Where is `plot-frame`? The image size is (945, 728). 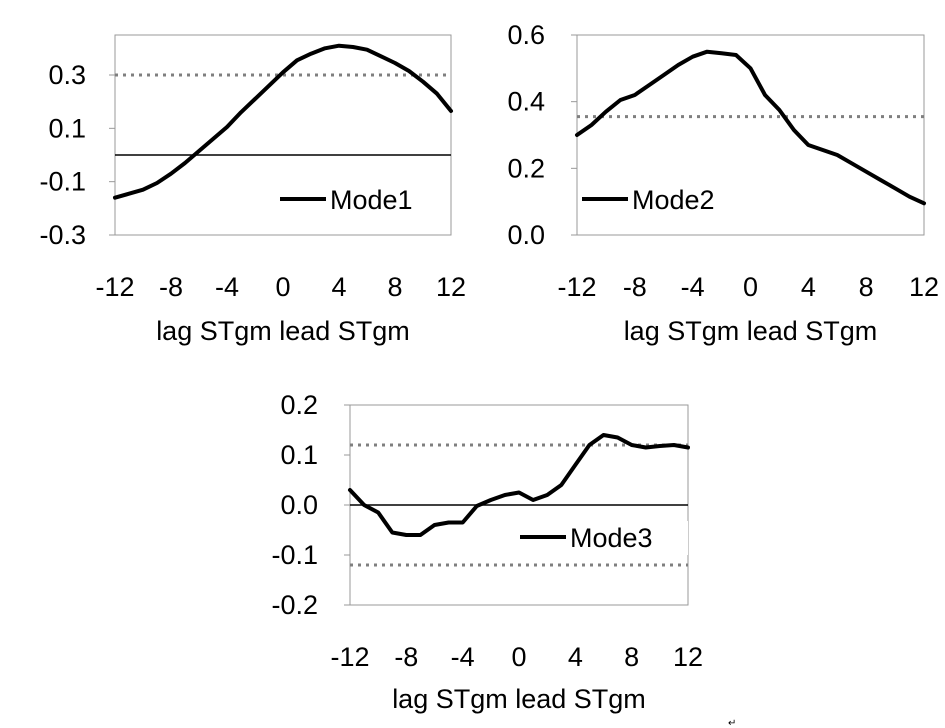
plot-frame is located at coordinates (283, 135).